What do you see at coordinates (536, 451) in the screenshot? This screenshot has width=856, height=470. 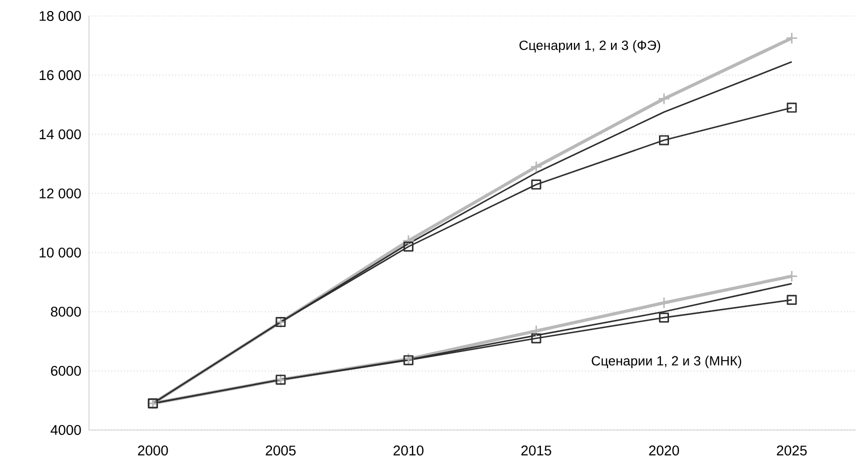 I see `x-tick-label: 2015` at bounding box center [536, 451].